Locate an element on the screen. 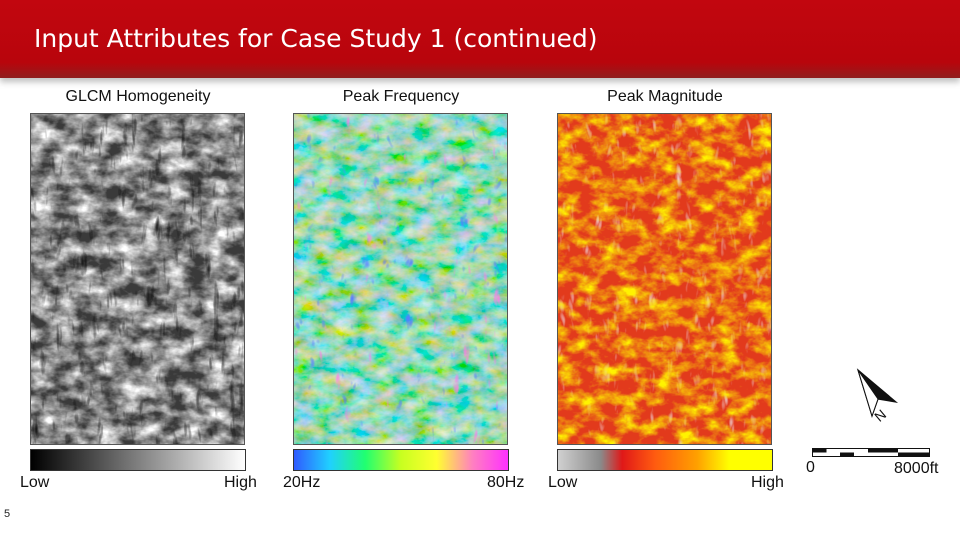 The width and height of the screenshot is (960, 540). glcm-homogeneity-colorbar is located at coordinates (138, 460).